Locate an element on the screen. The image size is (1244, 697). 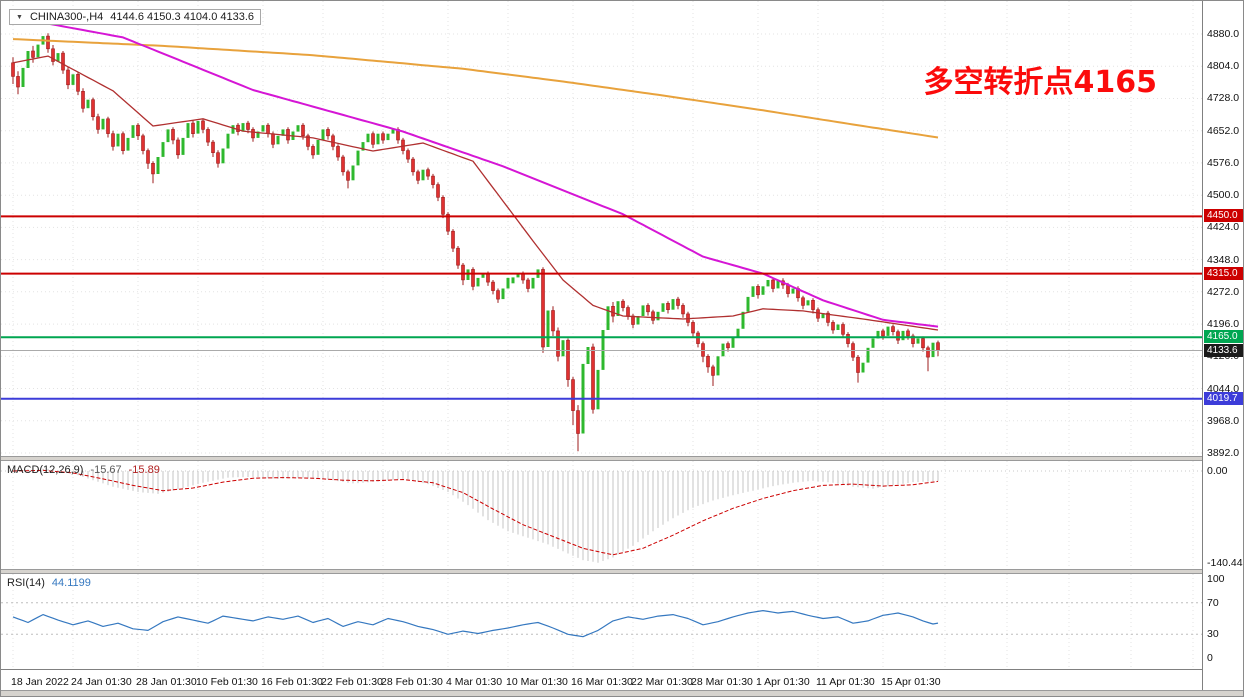
rsi-value: 44.1199 is located at coordinates (71, 583).